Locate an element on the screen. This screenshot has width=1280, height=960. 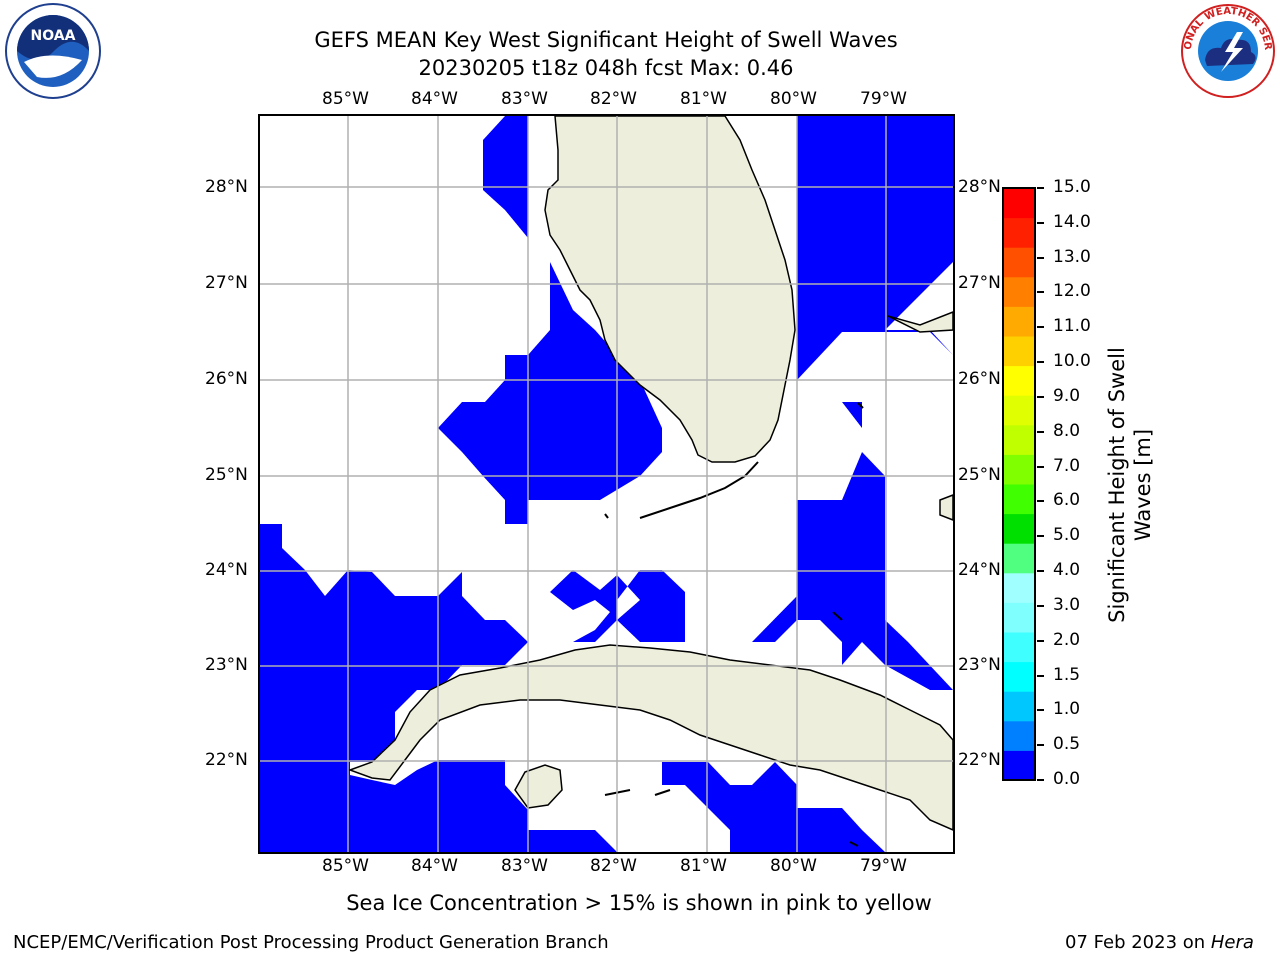
lon-label-bottom: 82°W is located at coordinates (613, 866).